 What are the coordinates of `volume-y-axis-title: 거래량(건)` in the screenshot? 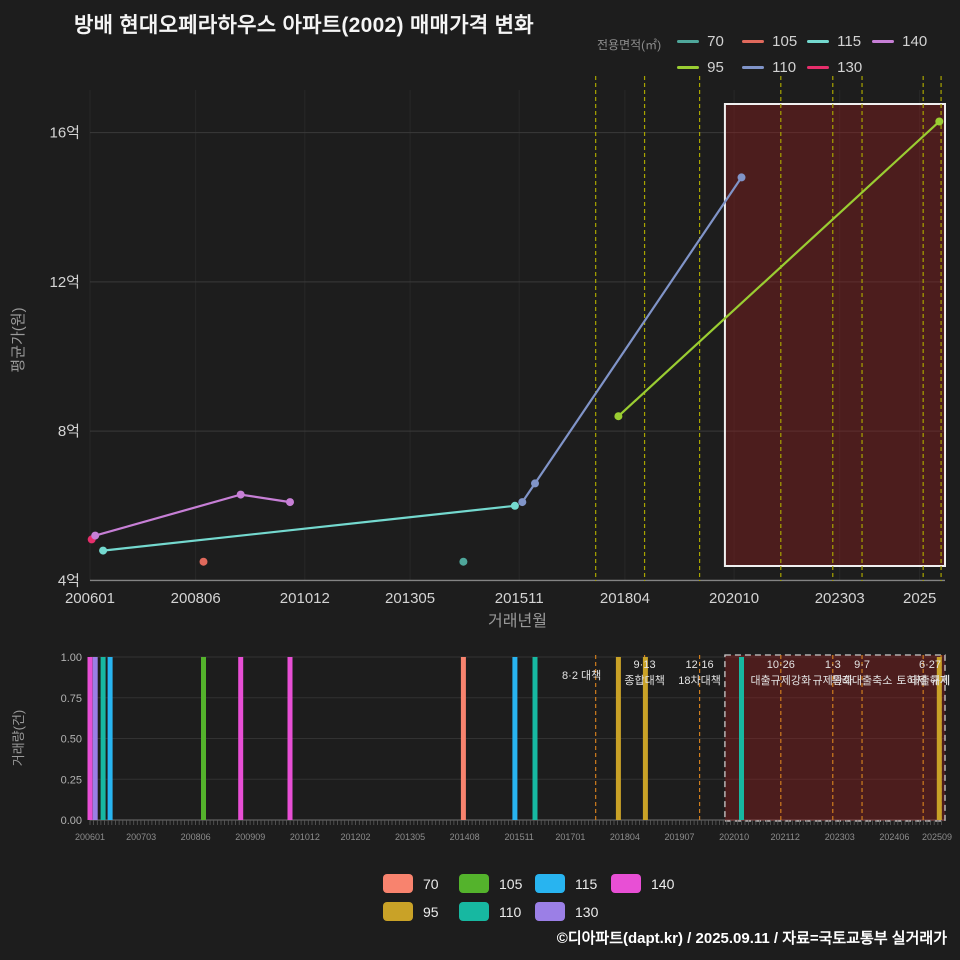 It's located at (18, 738).